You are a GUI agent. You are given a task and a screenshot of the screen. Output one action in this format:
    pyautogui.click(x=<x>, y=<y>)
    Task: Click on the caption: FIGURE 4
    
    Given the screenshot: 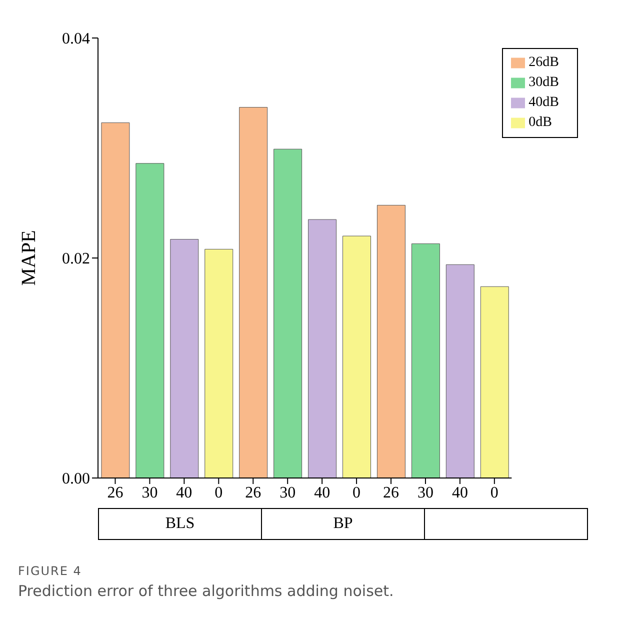 What is the action you would take?
    pyautogui.click(x=50, y=571)
    